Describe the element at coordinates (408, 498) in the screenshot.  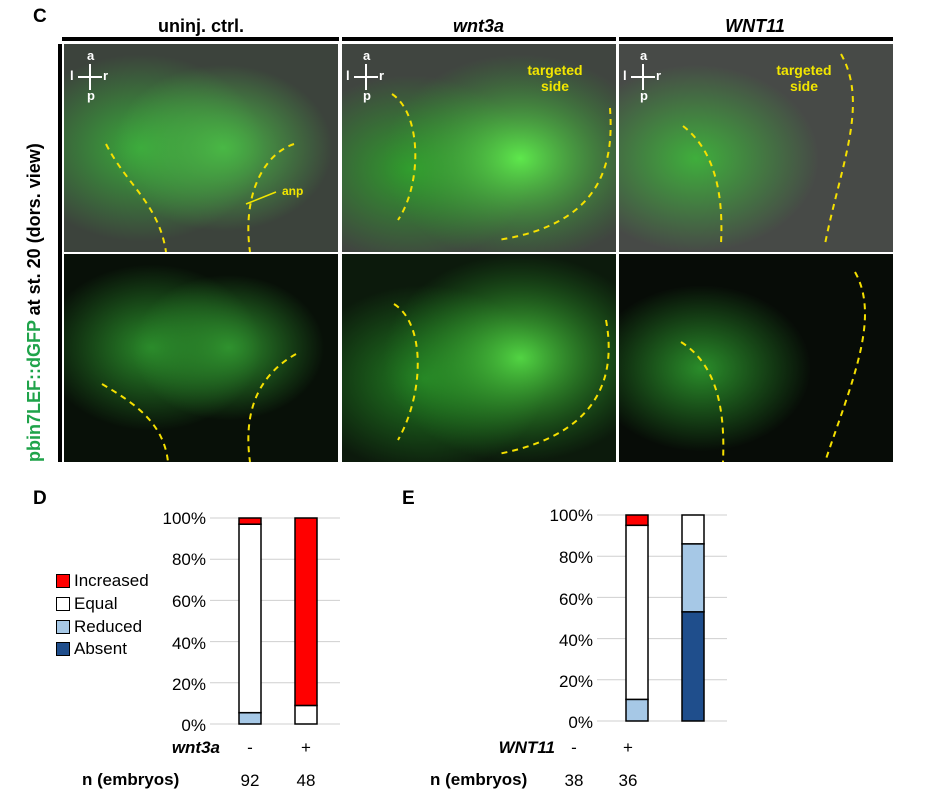
I see `panel-letter-e: E` at that location.